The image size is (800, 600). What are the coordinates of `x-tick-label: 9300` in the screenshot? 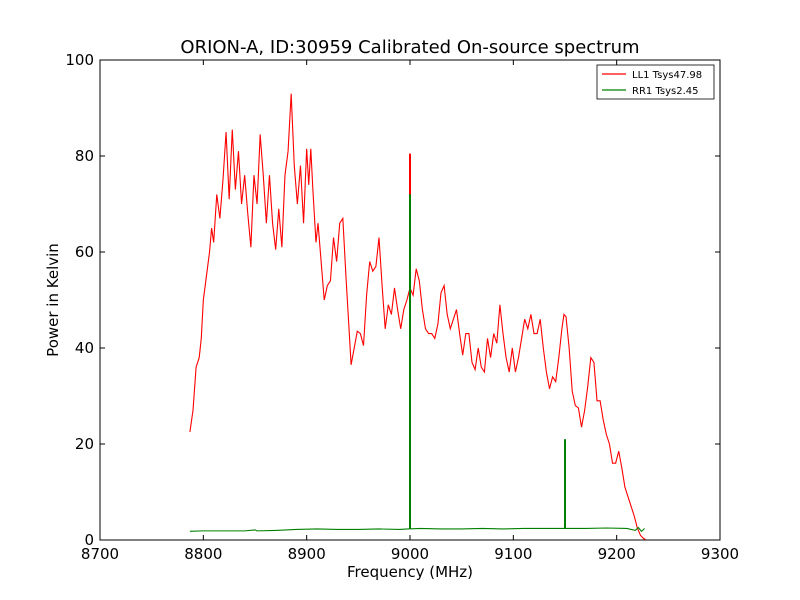 It's located at (720, 554).